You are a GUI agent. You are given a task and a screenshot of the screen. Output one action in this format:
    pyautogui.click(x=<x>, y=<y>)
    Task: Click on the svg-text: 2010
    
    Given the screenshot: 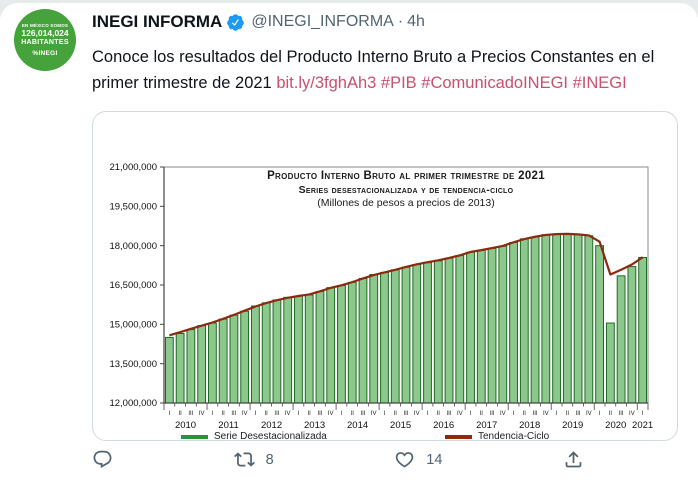 What is the action you would take?
    pyautogui.click(x=185, y=425)
    